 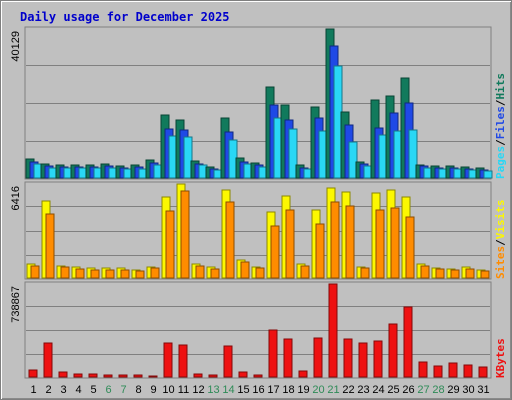 I want to click on legend-entry-sites: Sites, so click(x=500, y=262).